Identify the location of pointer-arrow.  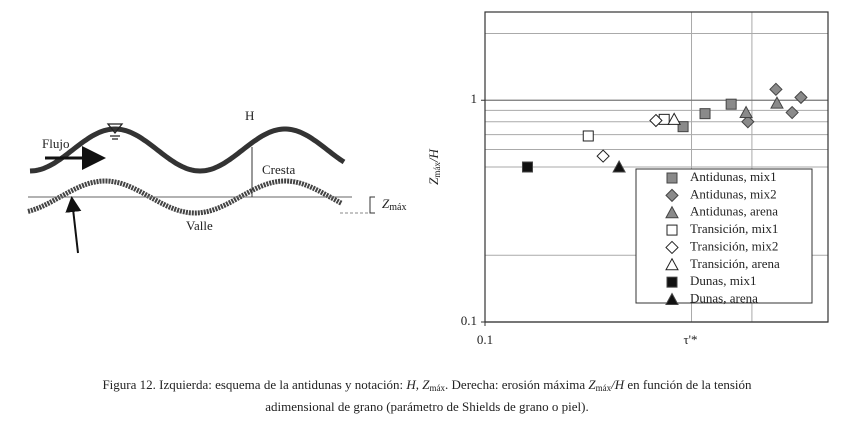
(73, 225).